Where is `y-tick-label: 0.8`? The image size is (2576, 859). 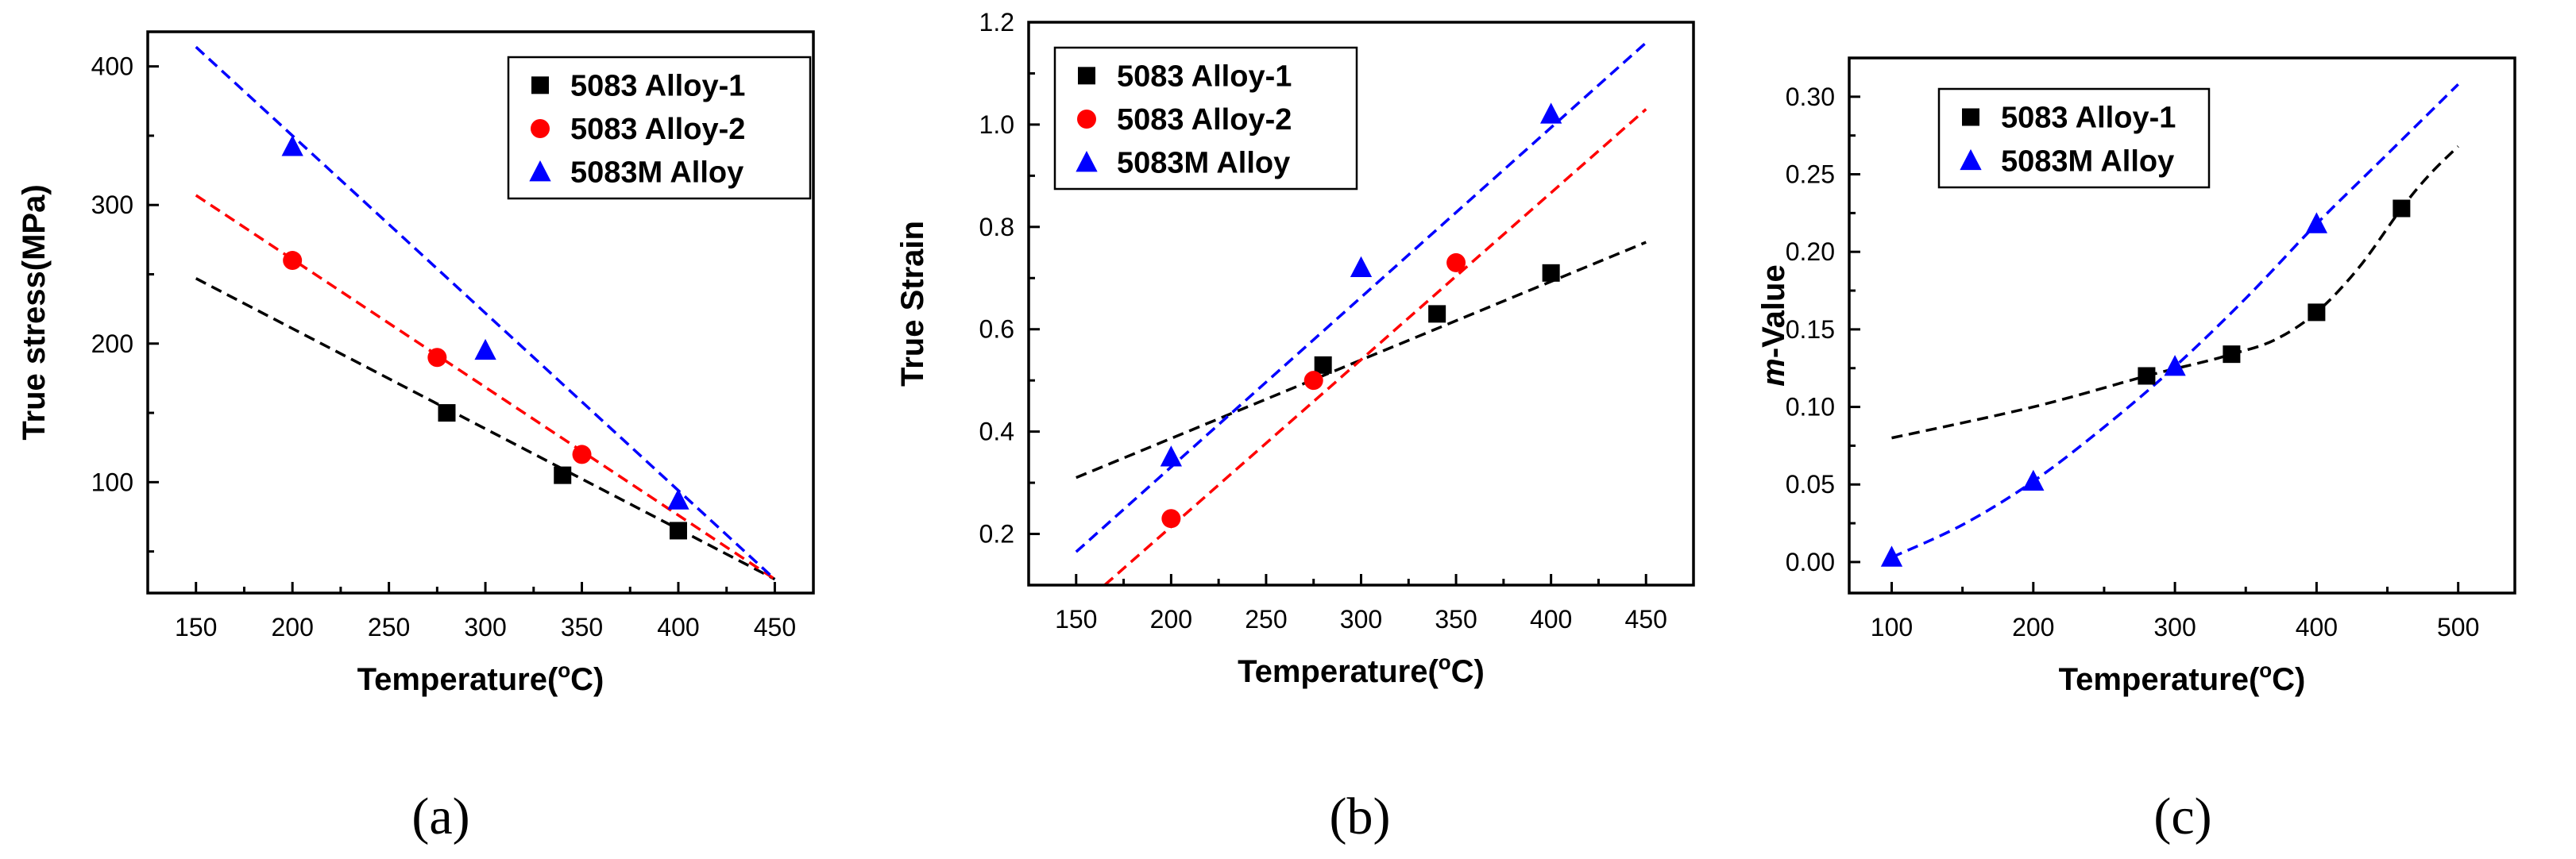 y-tick-label: 0.8 is located at coordinates (996, 227).